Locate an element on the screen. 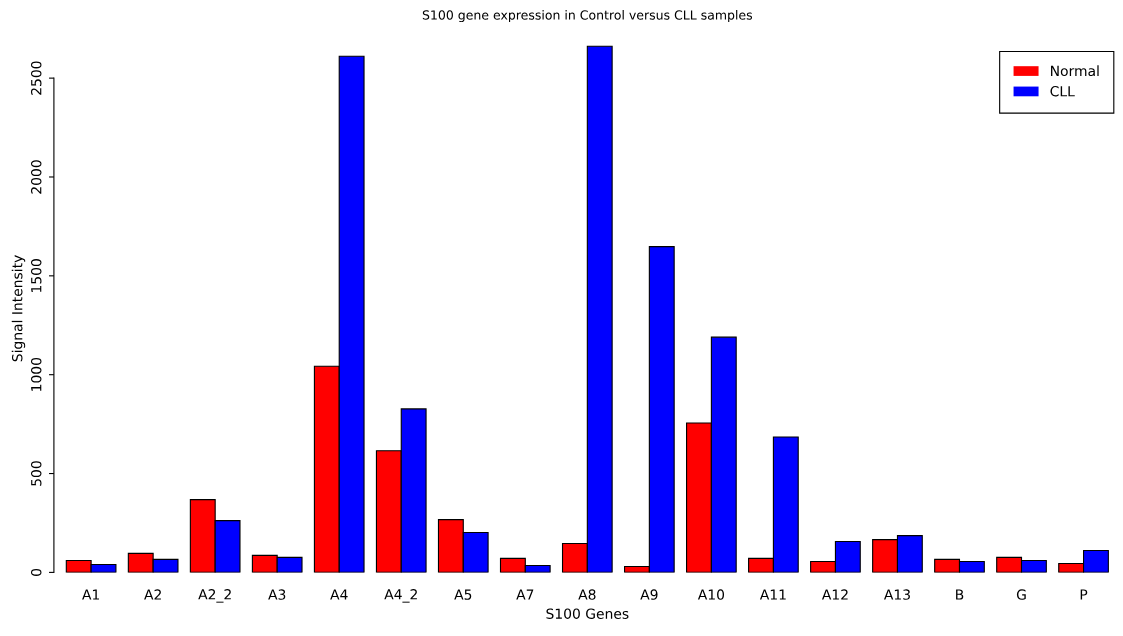 The width and height of the screenshot is (1123, 636). x-axis-title: S100 Genes is located at coordinates (587, 613).